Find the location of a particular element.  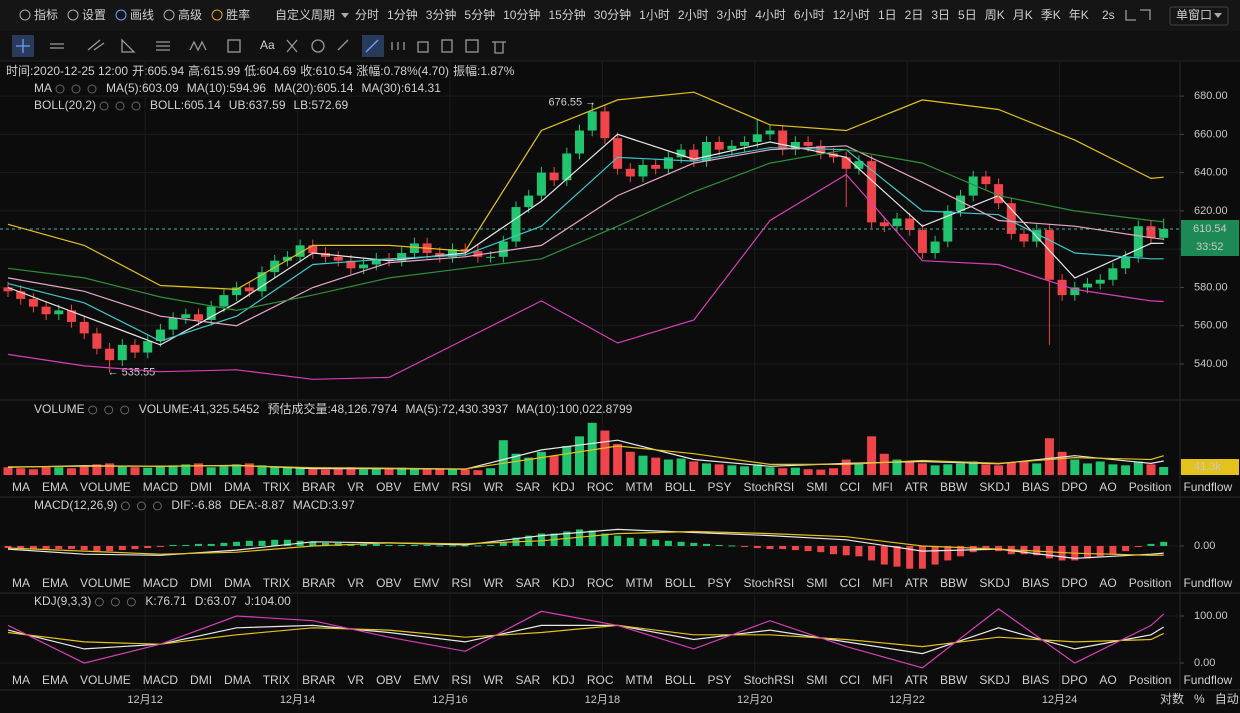

period-item: 10分钟 is located at coordinates (521, 14).